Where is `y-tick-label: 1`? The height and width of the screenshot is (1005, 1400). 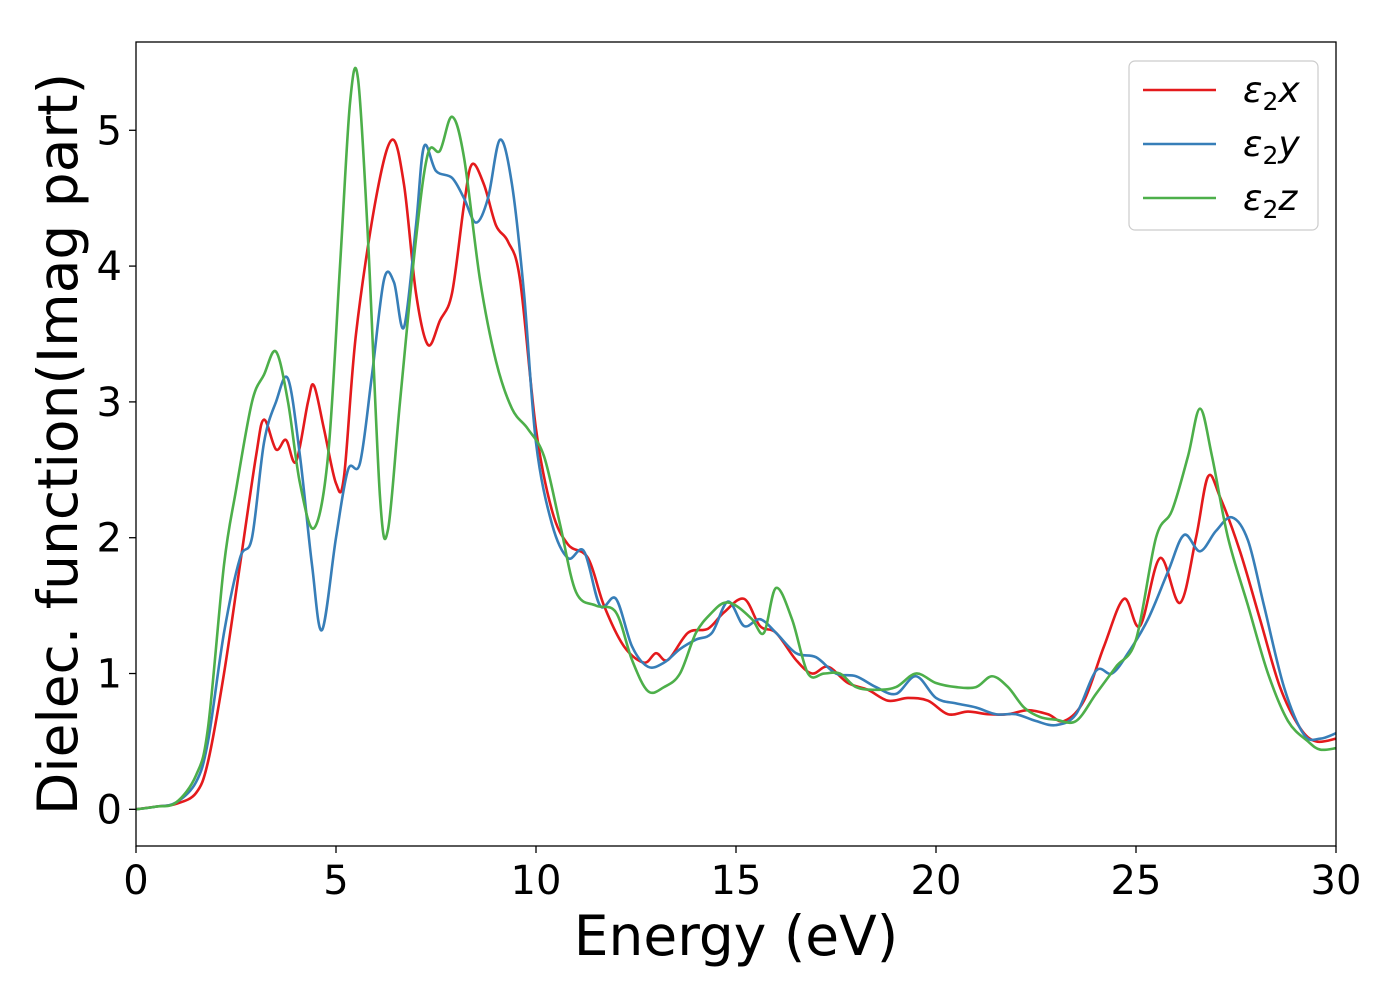
y-tick-label: 1 is located at coordinates (109, 675).